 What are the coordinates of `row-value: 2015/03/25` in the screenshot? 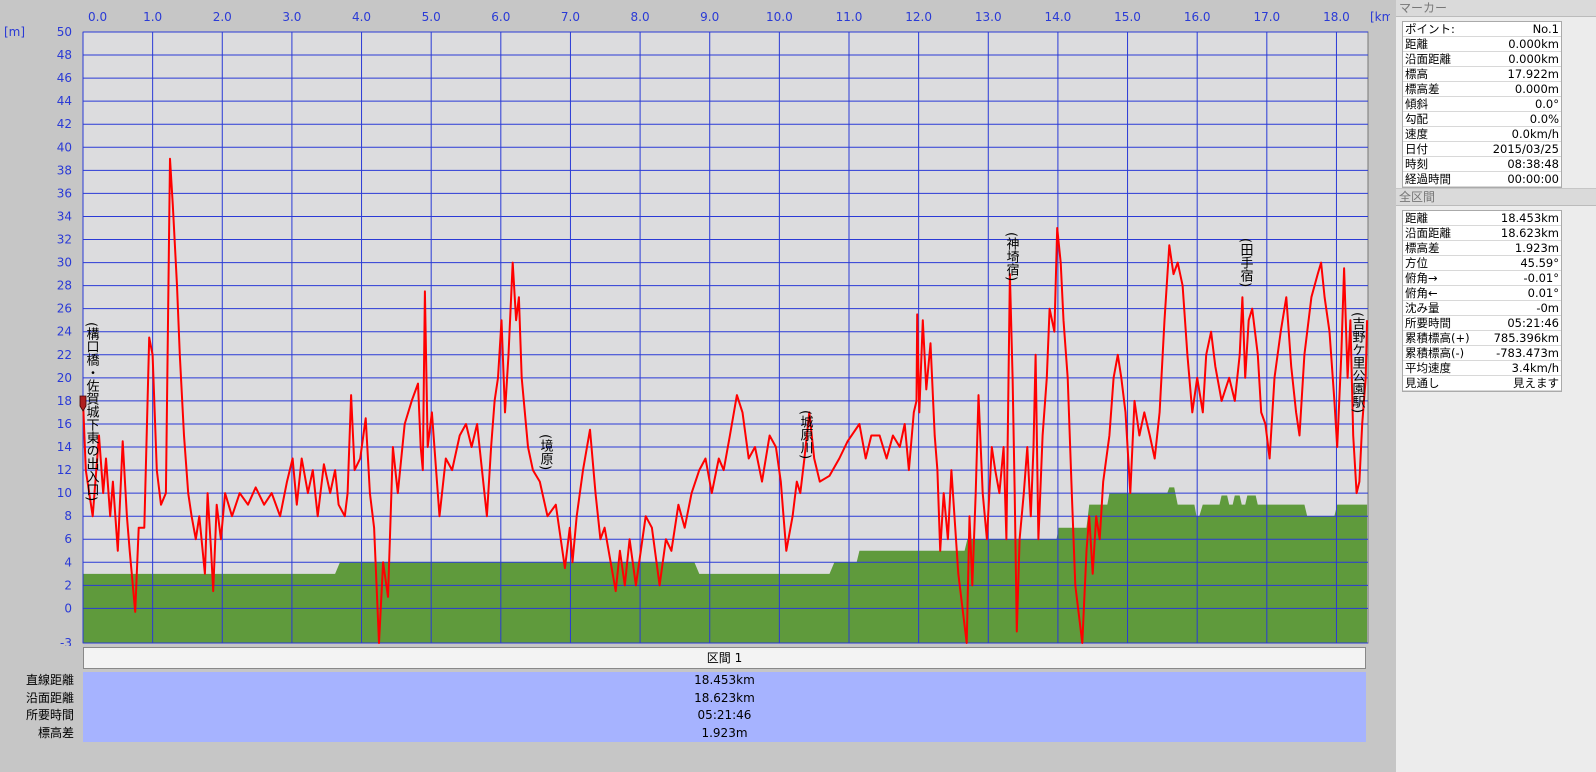 It's located at (1525, 149).